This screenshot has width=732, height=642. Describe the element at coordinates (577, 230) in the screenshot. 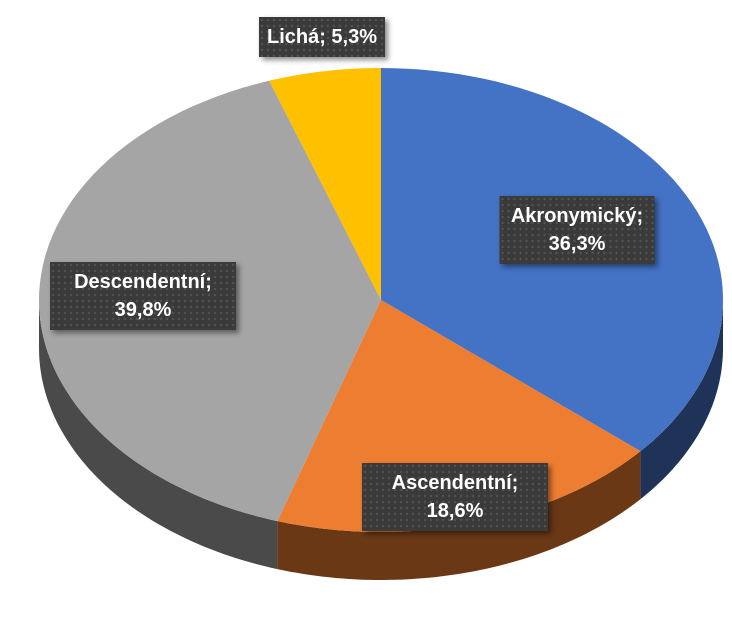

I see `data-label: Akronymický; 36,3%` at that location.